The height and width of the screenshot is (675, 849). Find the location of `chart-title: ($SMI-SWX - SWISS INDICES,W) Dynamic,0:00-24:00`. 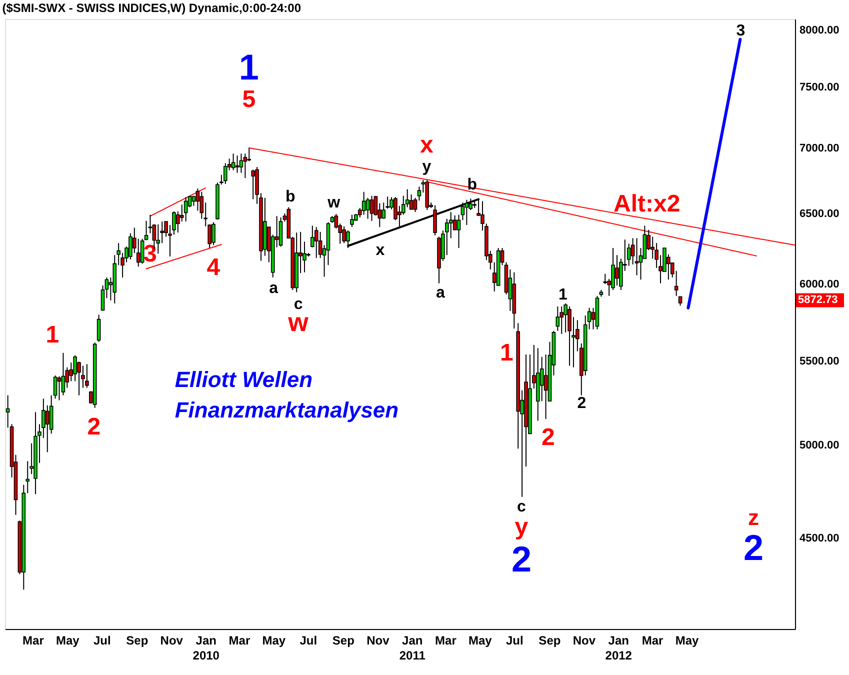

chart-title: ($SMI-SWX - SWISS INDICES,W) Dynamic,0:00-24:00 is located at coordinates (152, 8).